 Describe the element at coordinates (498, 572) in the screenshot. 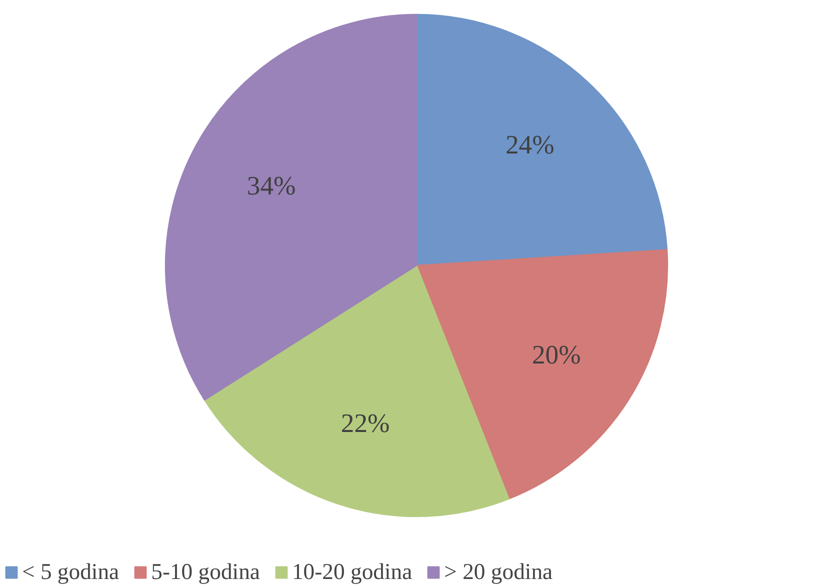

I see `legend-label: > 20 godina` at that location.